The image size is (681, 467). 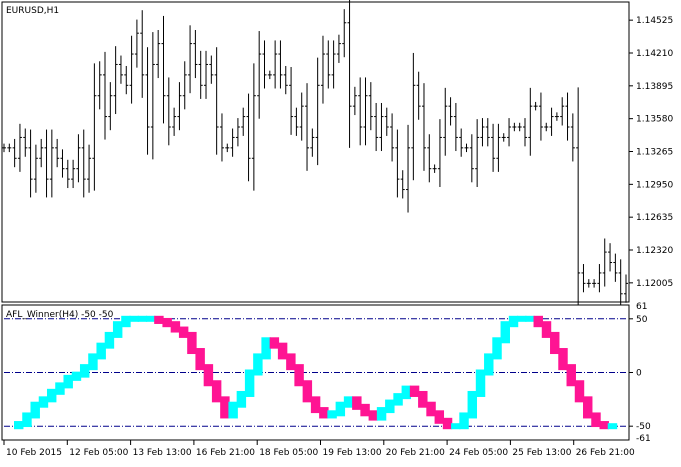 What do you see at coordinates (654, 87) in the screenshot?
I see `price-label: 1.13895` at bounding box center [654, 87].